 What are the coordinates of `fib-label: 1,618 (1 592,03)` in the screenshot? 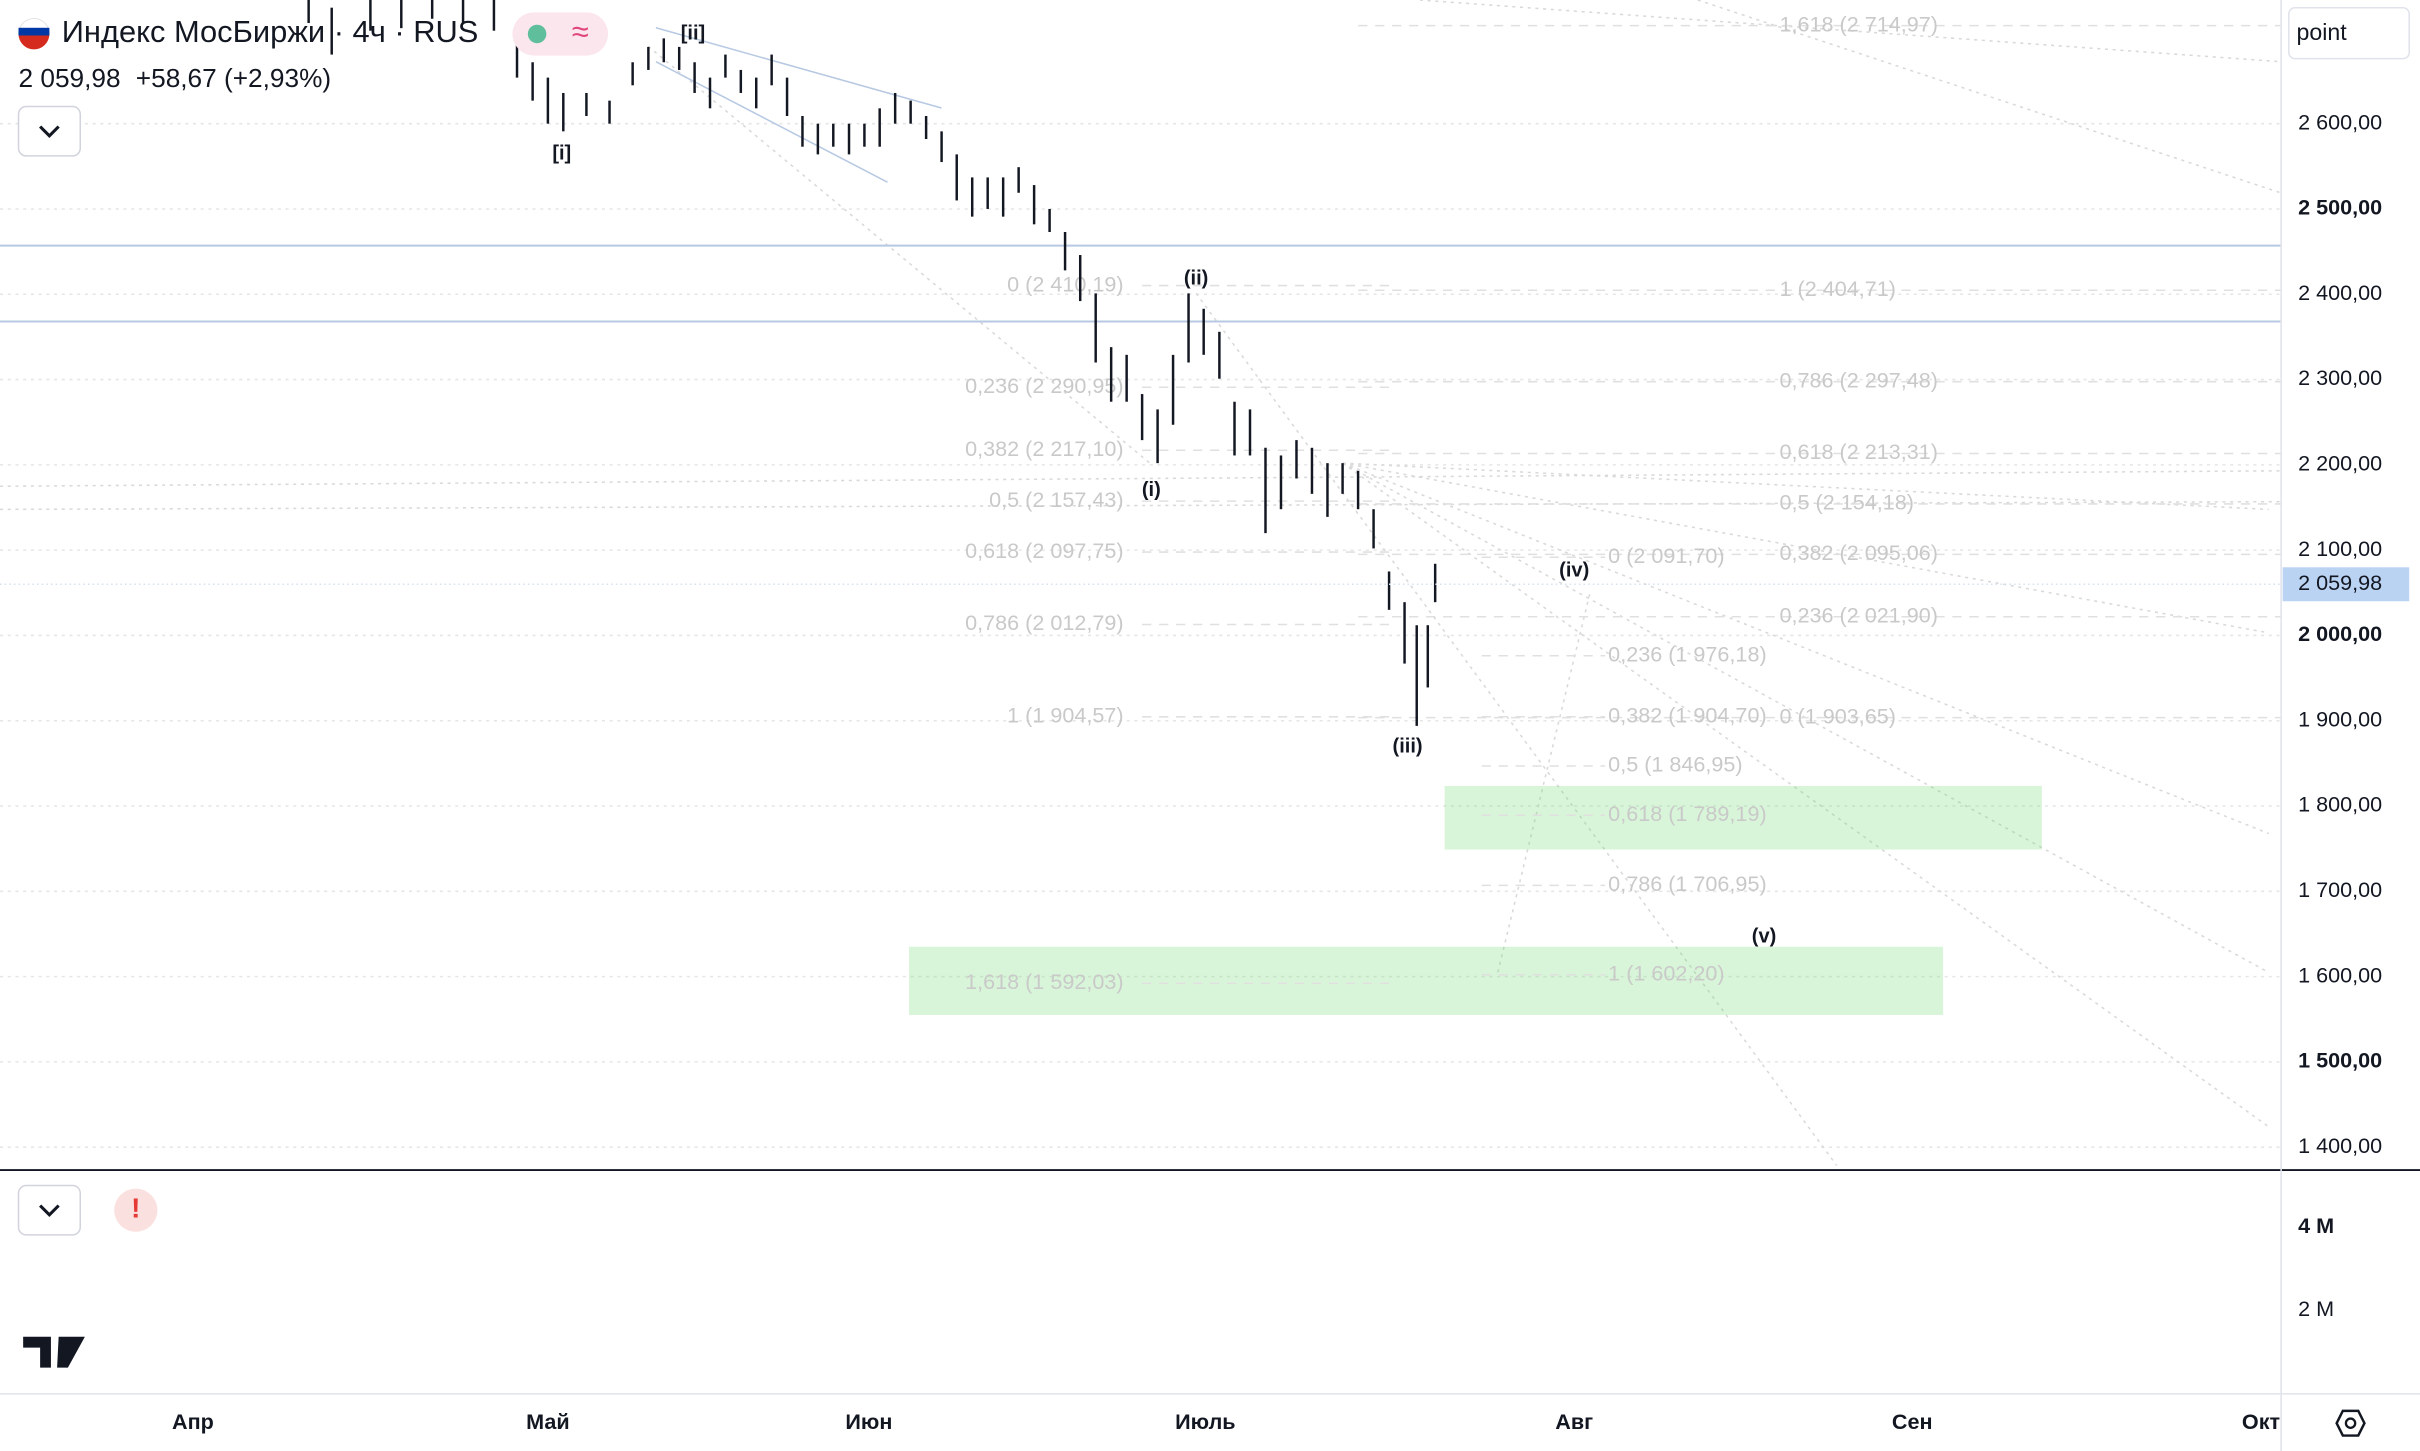 It's located at (1044, 981).